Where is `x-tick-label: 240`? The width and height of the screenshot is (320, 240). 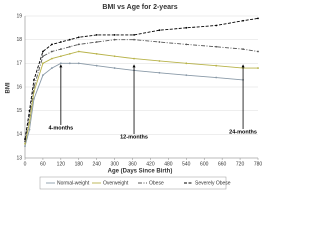
x-tick-label: 240 is located at coordinates (97, 164).